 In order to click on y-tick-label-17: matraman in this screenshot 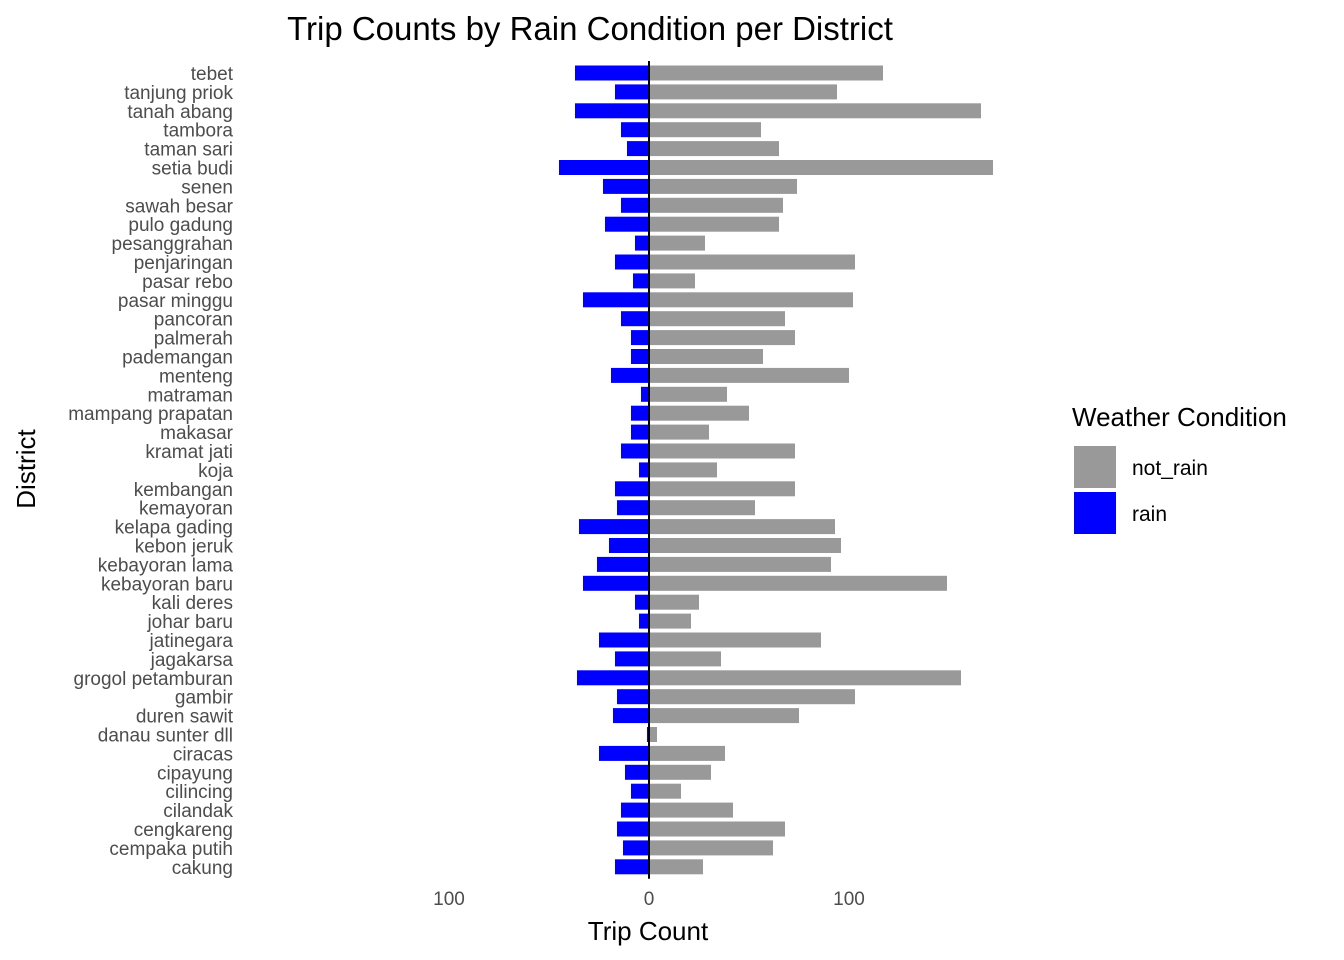, I will do `click(190, 395)`.